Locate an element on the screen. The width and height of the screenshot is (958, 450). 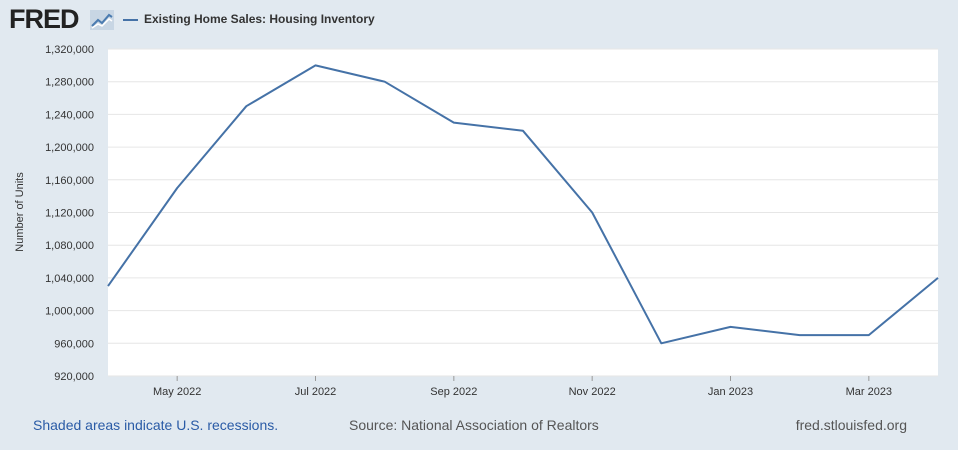
y-tick-label: 1,080,000 is located at coordinates (69, 246).